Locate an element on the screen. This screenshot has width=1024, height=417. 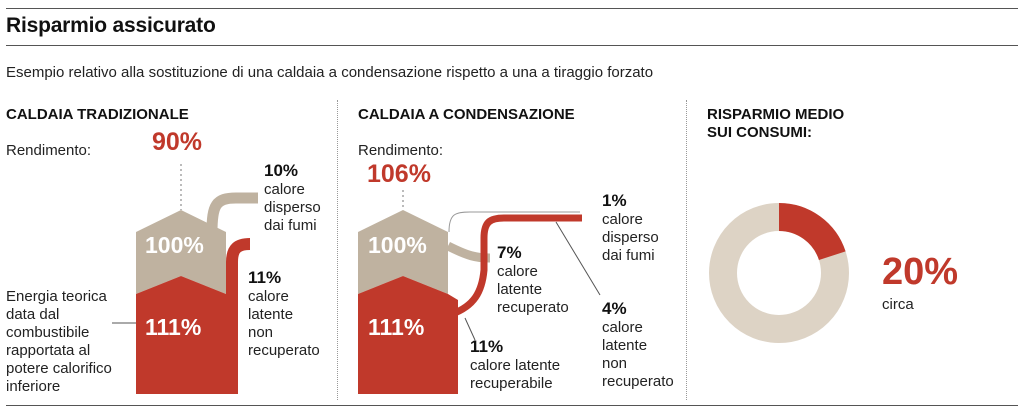
cond-recovered-text: 7% calore latente recuperato is located at coordinates (533, 280).